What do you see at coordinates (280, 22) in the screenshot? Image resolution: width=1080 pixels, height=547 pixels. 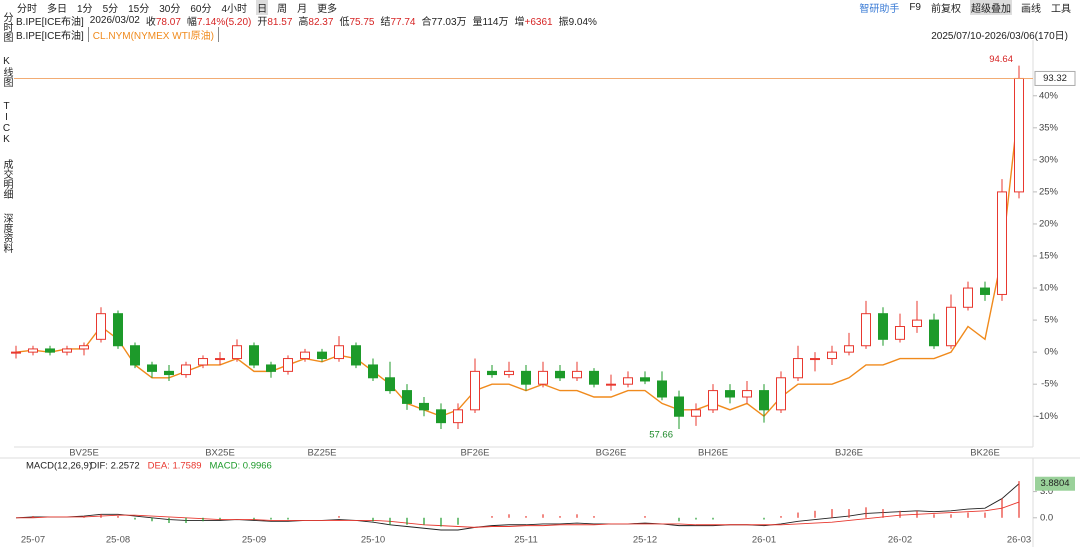 I see `quote-value: 81.57` at bounding box center [280, 22].